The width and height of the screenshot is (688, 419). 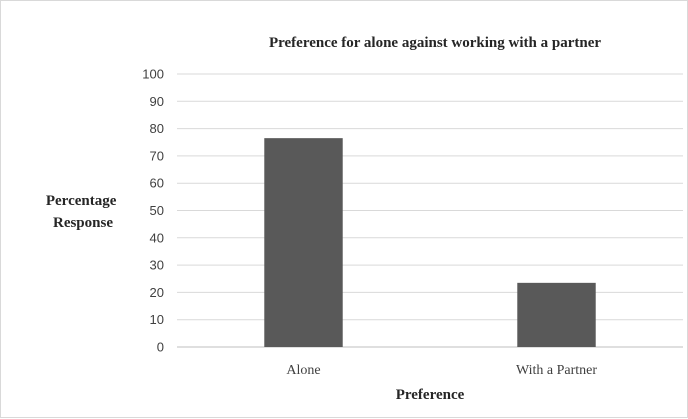 What do you see at coordinates (556, 314) in the screenshot?
I see `bar-with-a-partner` at bounding box center [556, 314].